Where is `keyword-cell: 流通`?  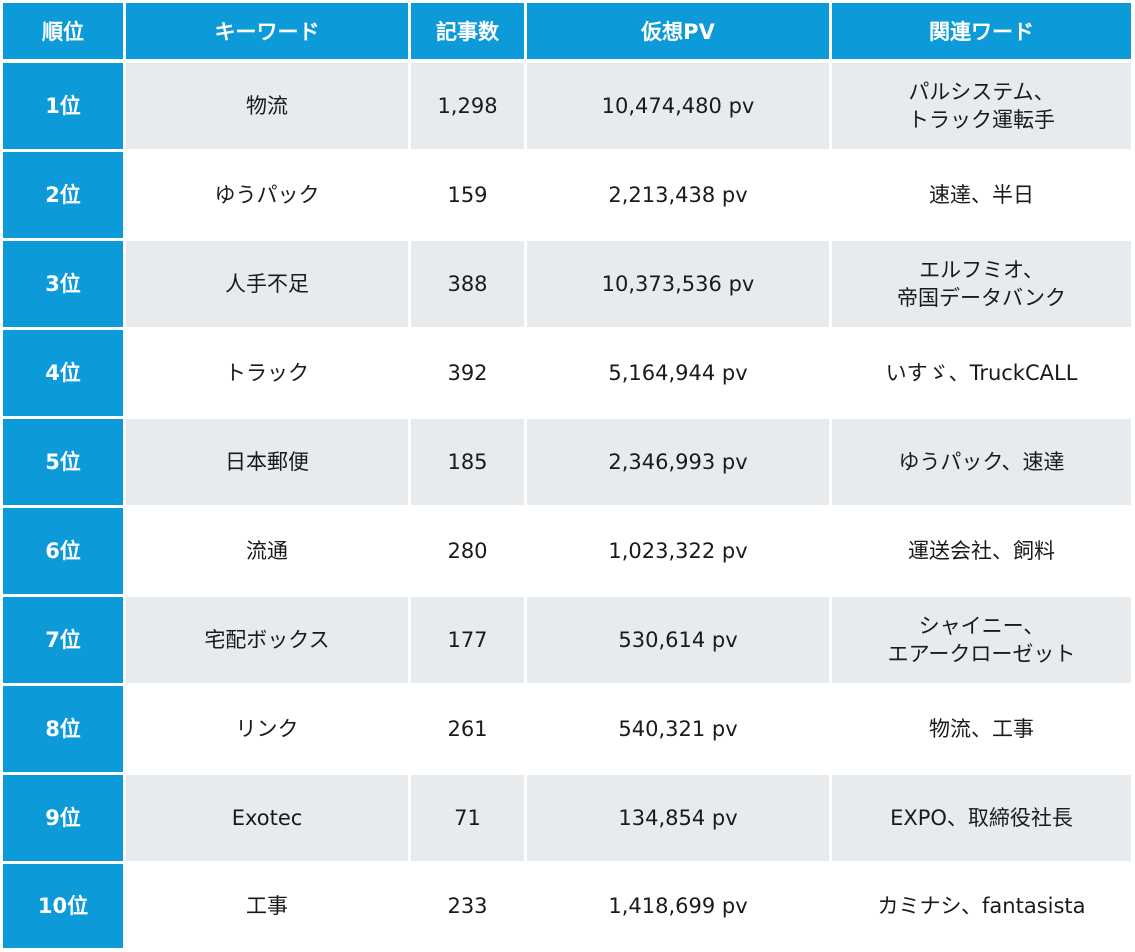
keyword-cell: 流通 is located at coordinates (267, 551).